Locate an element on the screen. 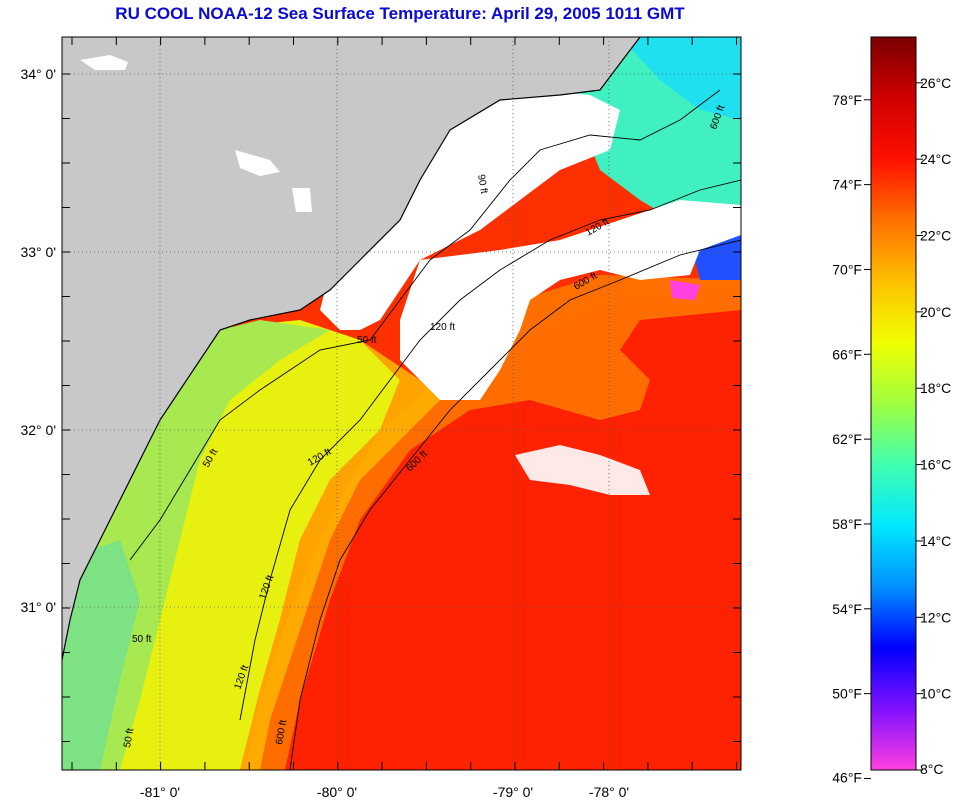  colorbar-gradient is located at coordinates (893, 403).